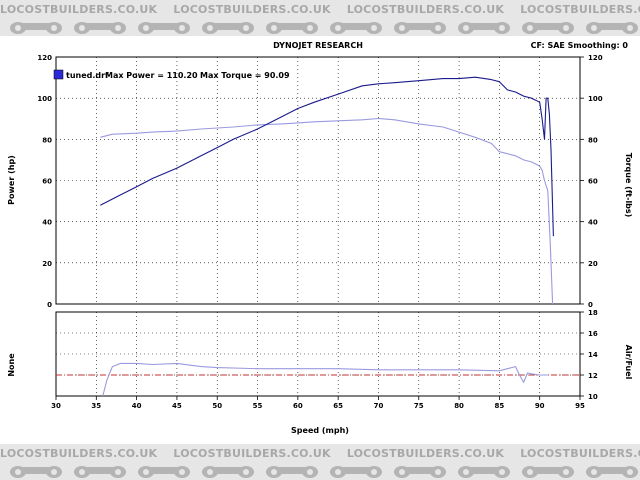 The image size is (640, 480). Describe the element at coordinates (11, 365) in the screenshot. I see `lower-y-axis-label-none: None` at that location.